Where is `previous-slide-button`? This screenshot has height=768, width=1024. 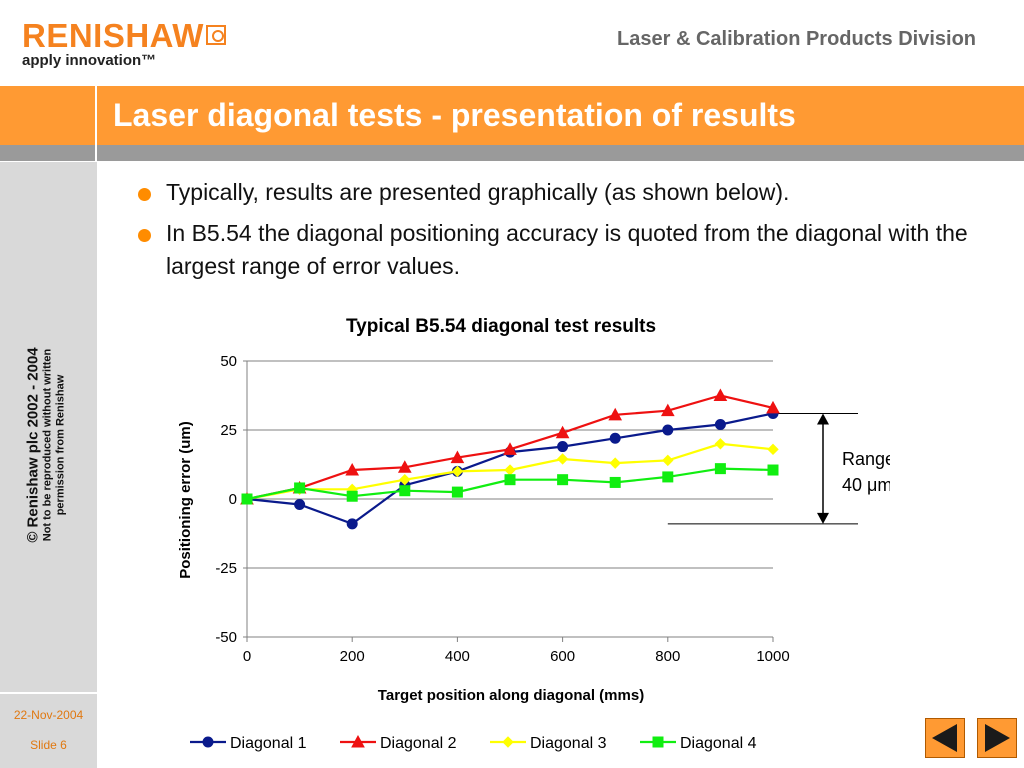
previous-slide-button is located at coordinates (945, 738).